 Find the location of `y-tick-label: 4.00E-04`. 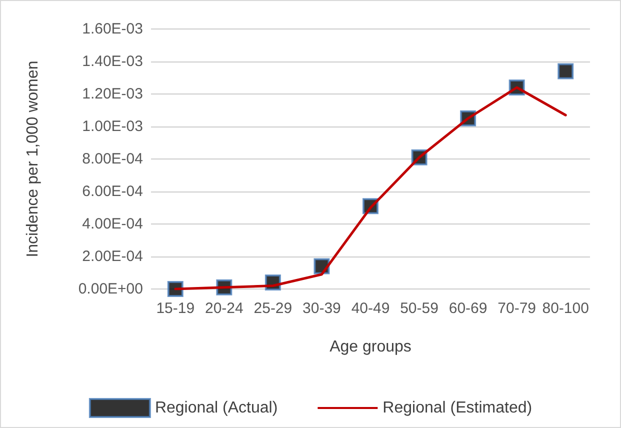

y-tick-label: 4.00E-04 is located at coordinates (112, 224).